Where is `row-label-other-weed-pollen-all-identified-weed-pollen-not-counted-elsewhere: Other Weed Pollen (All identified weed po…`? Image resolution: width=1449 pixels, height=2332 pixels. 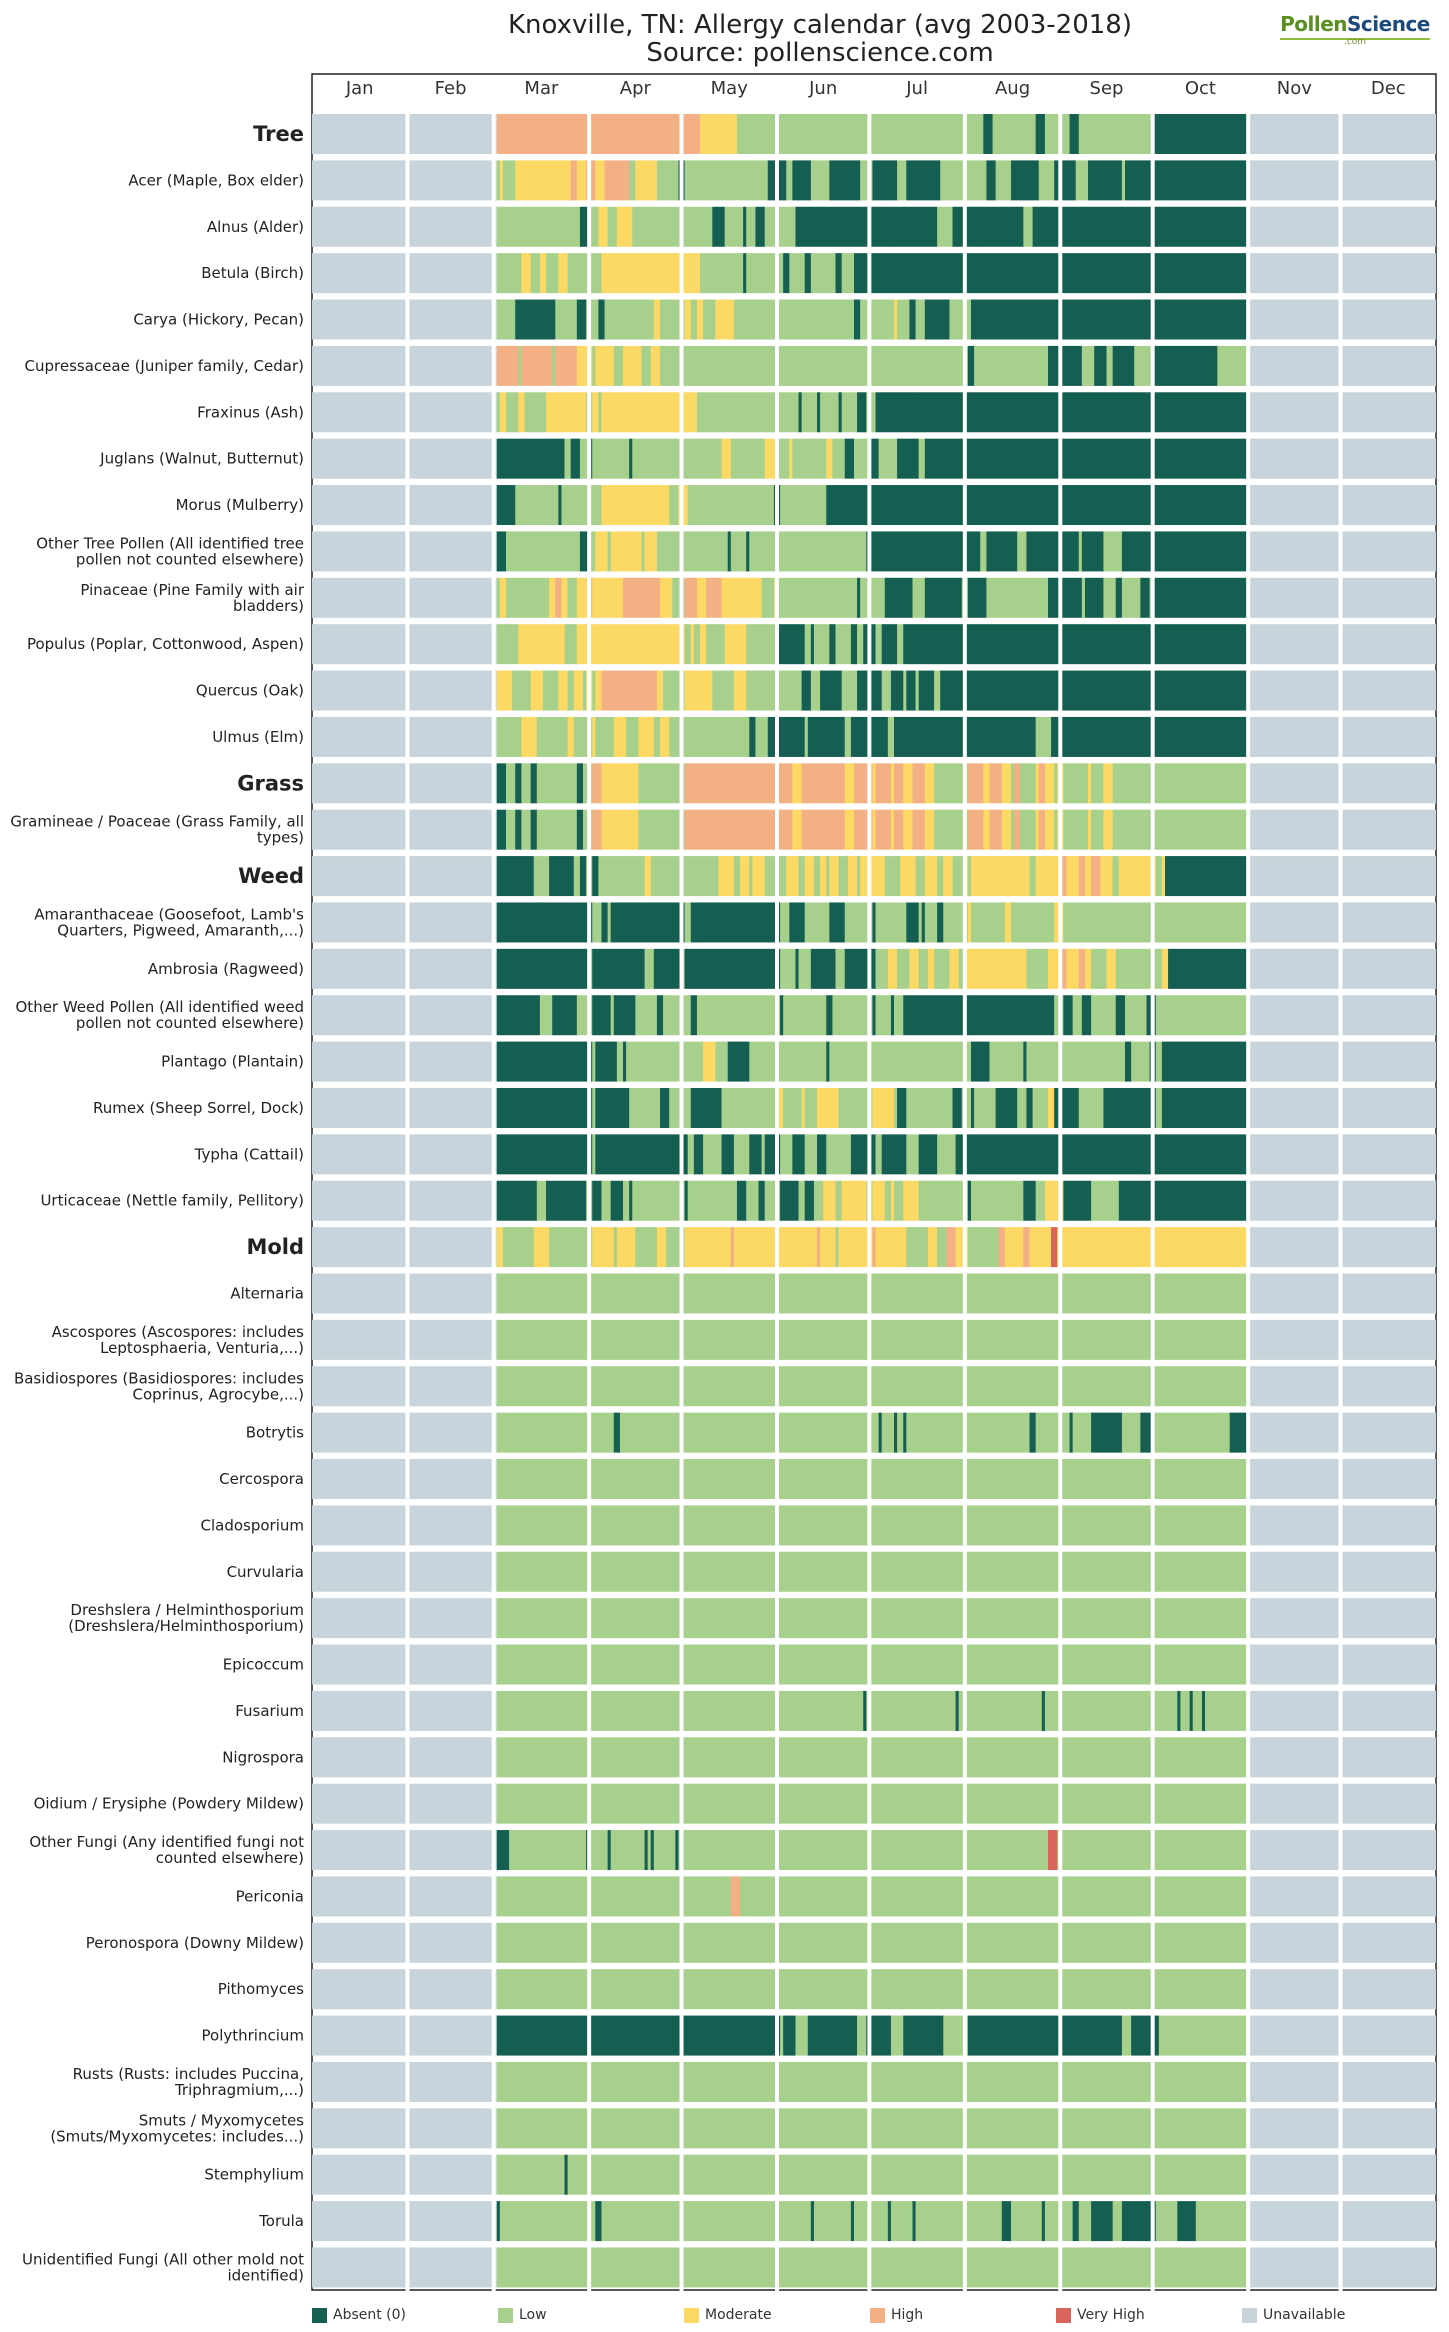
row-label-other-weed-pollen-all-identified-weed-pollen-not-counted-elsewhere: Other Weed Pollen (All identified weed po… is located at coordinates (160, 1015).